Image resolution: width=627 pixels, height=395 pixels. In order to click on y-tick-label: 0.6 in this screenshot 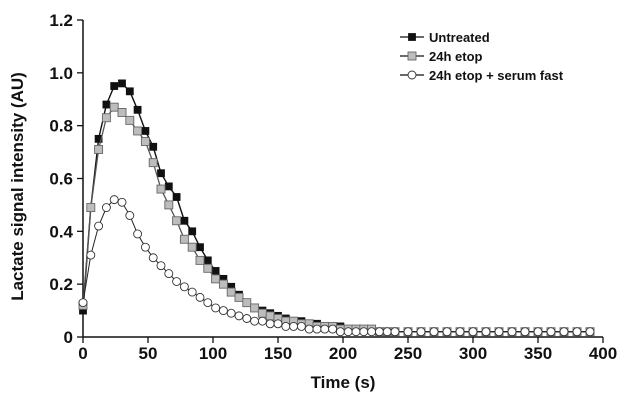, I will do `click(61, 179)`.